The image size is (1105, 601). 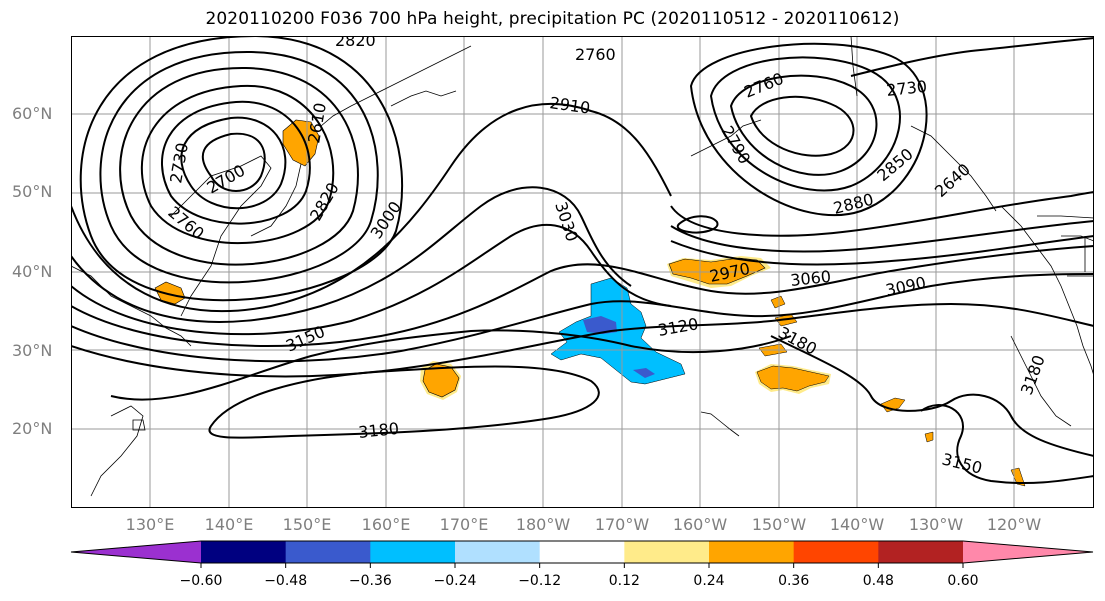 What do you see at coordinates (32, 271) in the screenshot?
I see `lat-label-40: 40°N` at bounding box center [32, 271].